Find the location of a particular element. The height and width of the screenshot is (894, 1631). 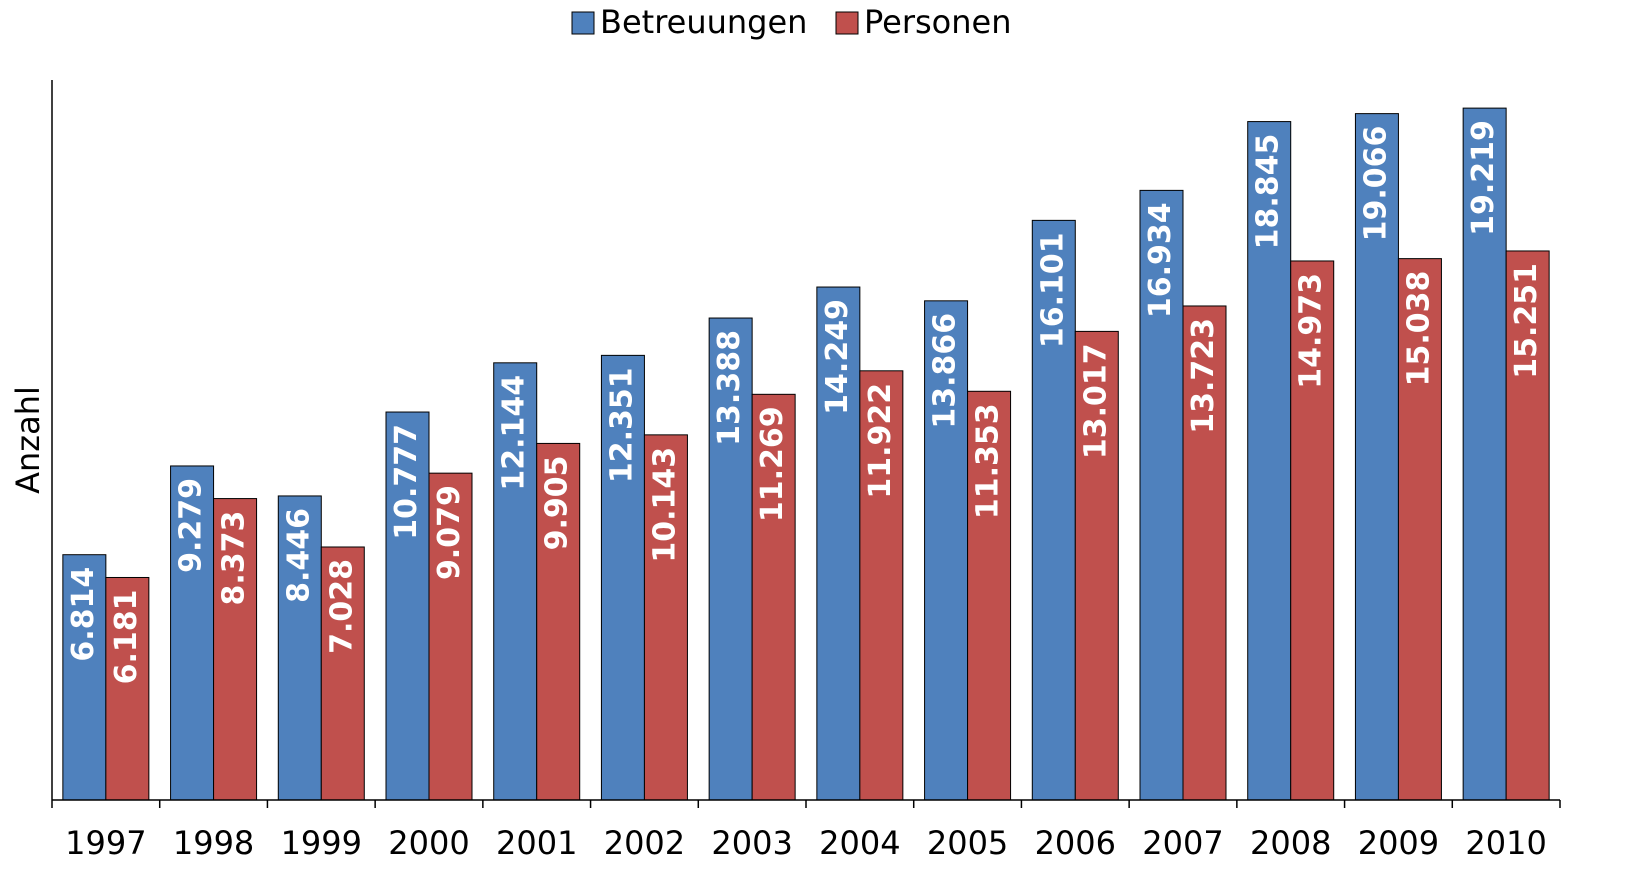

legend-label: Betreuungen is located at coordinates (703, 22).